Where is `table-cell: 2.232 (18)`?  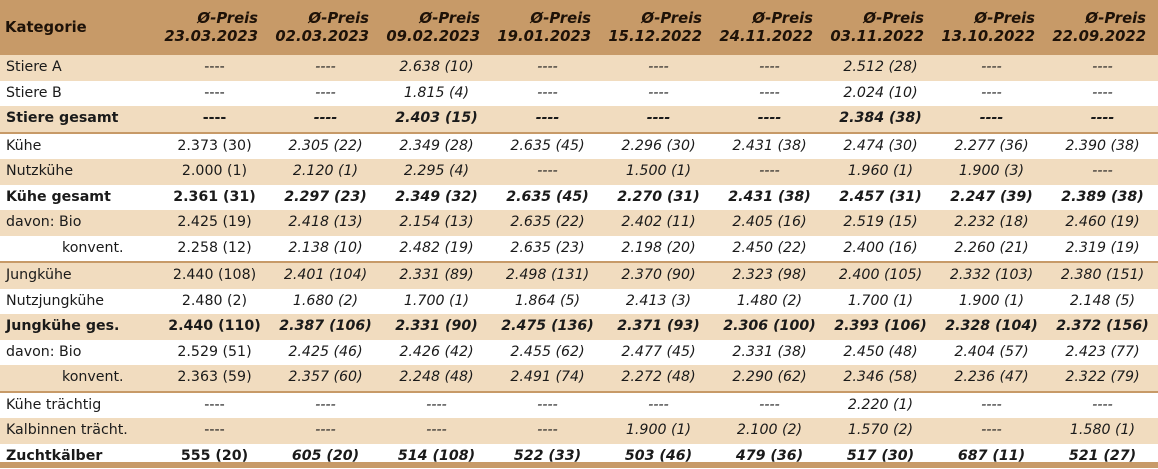 table-cell: 2.232 (18) is located at coordinates (991, 223).